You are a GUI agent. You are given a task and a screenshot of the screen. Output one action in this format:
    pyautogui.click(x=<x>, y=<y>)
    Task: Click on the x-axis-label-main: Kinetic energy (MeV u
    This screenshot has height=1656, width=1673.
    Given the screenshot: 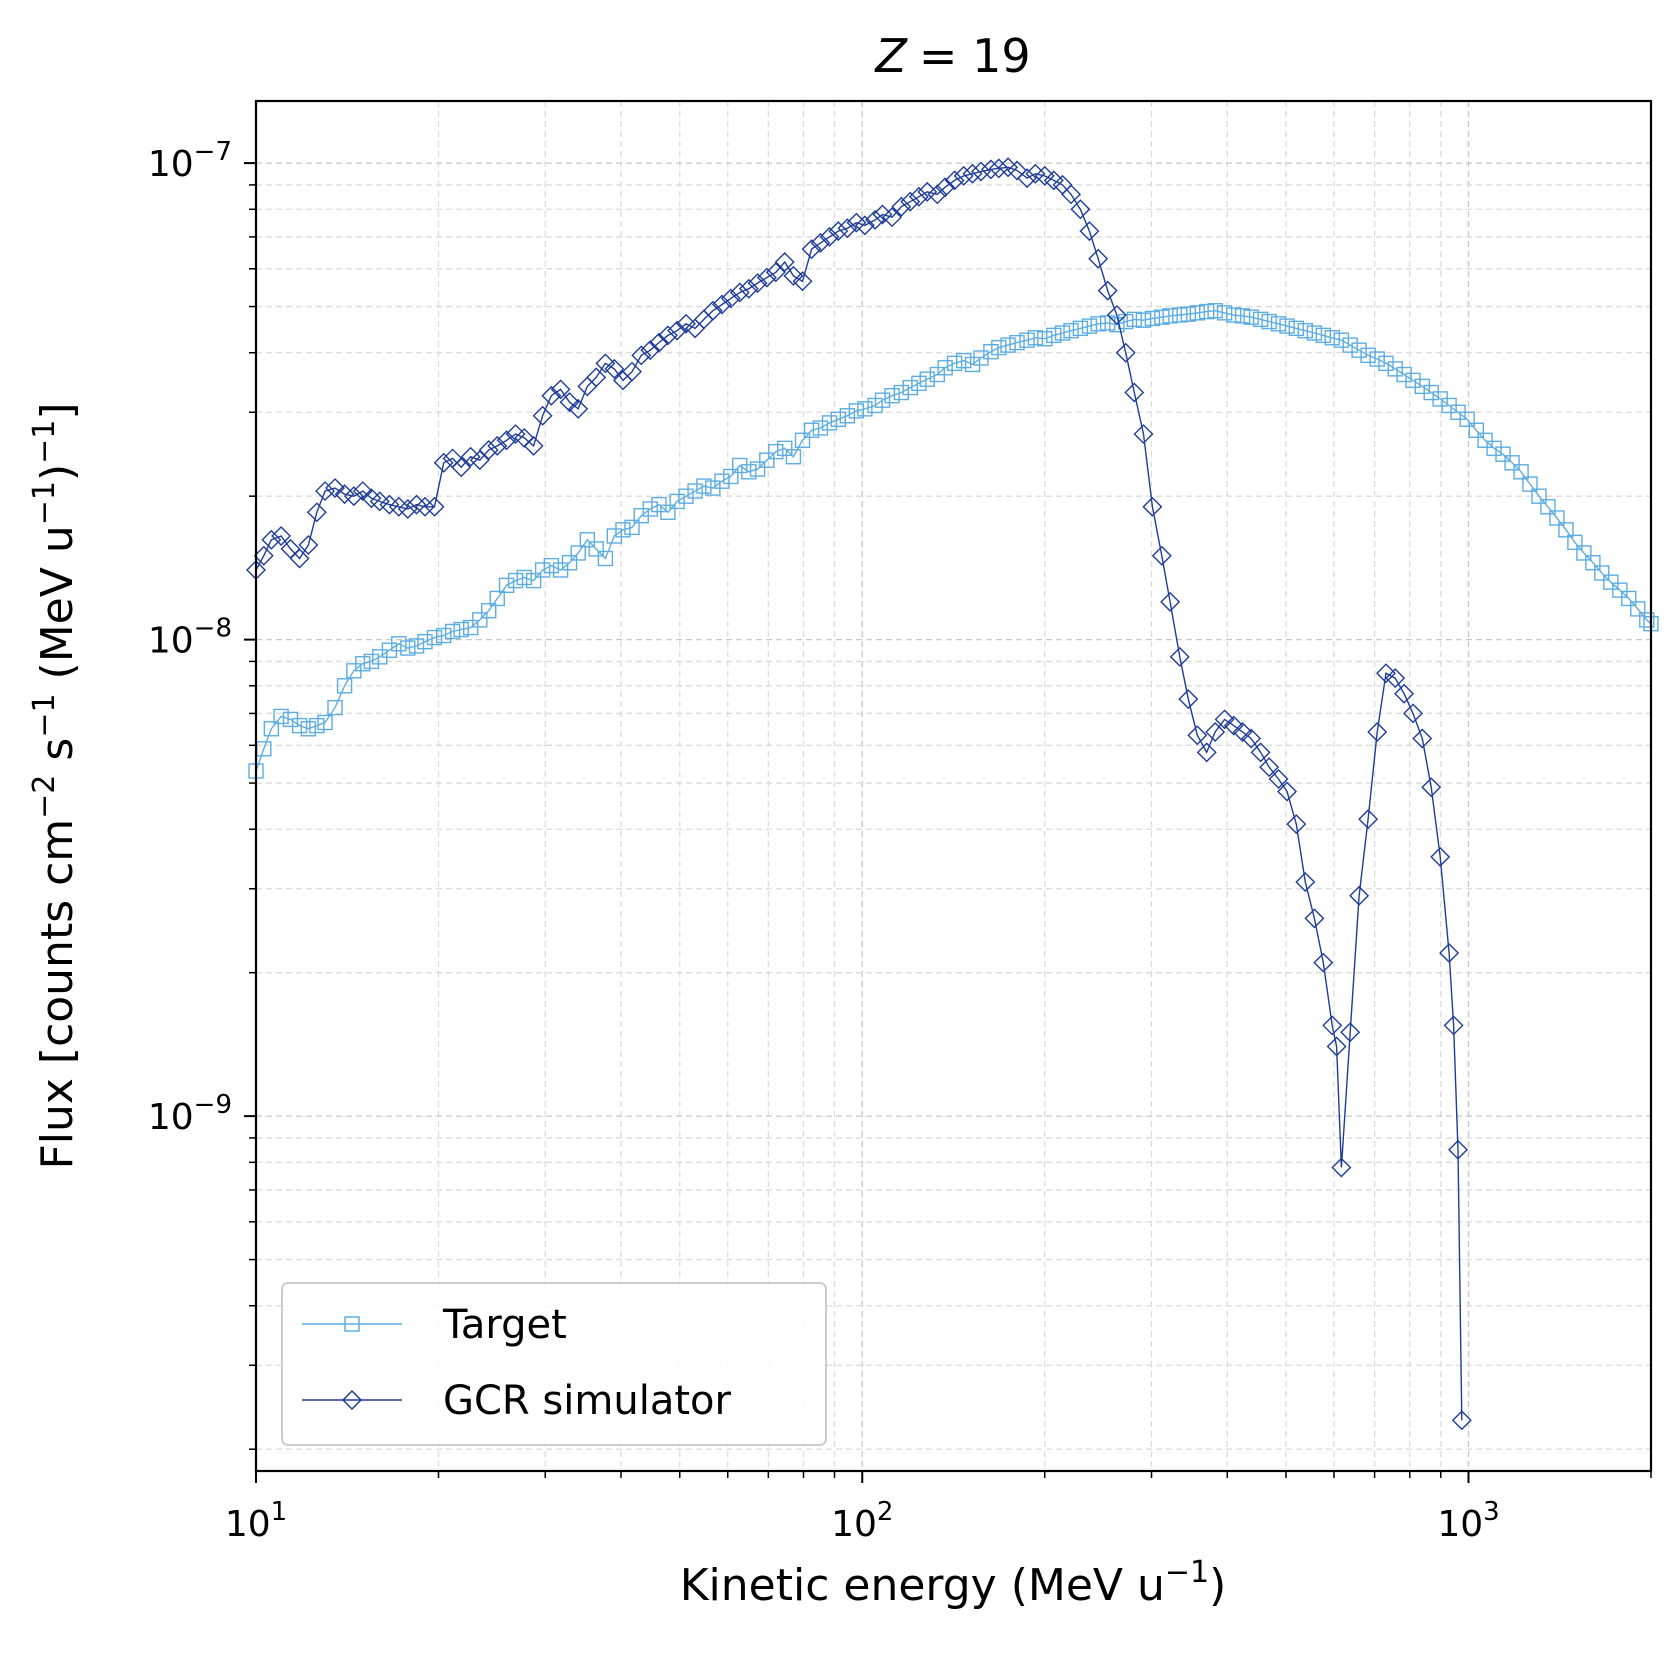 What is the action you would take?
    pyautogui.click(x=922, y=1585)
    